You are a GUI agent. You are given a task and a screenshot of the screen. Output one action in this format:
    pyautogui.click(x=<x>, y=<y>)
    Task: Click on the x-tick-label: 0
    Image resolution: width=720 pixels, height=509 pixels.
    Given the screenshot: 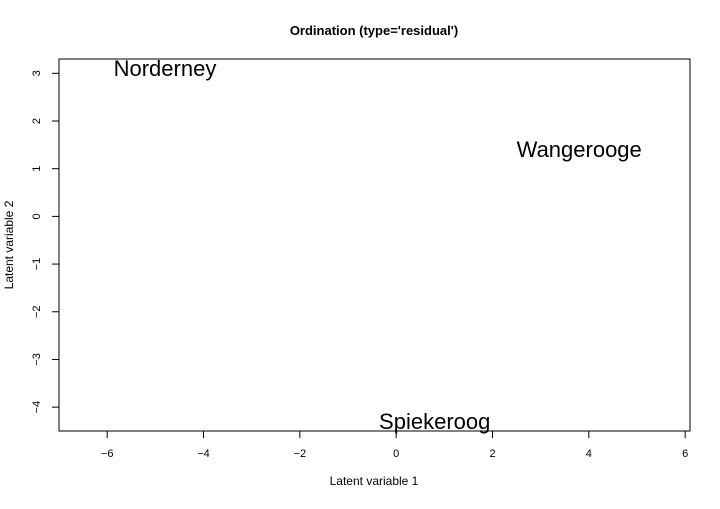 What is the action you would take?
    pyautogui.click(x=396, y=454)
    